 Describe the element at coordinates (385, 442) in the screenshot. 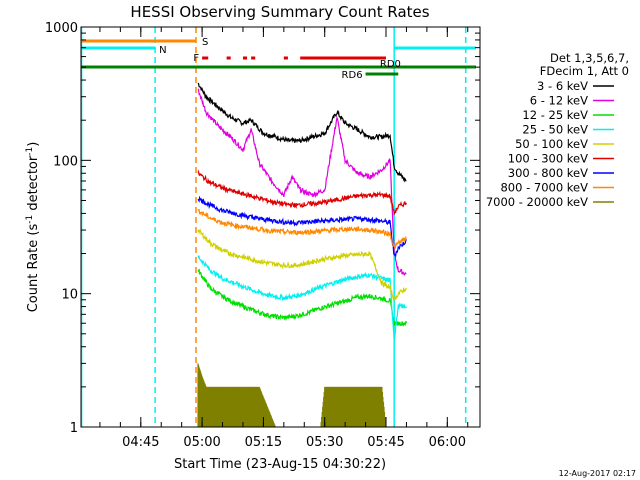

I see `x-tick-label: 05:45` at that location.